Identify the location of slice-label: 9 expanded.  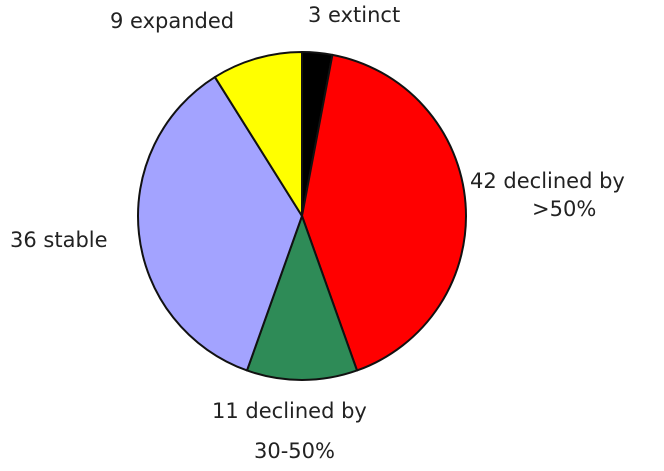
(172, 21).